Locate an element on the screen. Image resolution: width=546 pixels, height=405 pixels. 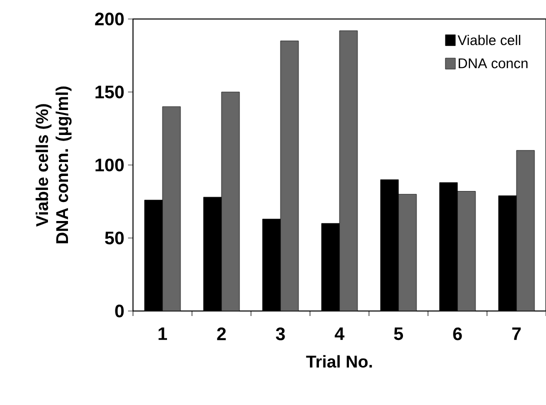
y-tick-label: 150 is located at coordinates (110, 92).